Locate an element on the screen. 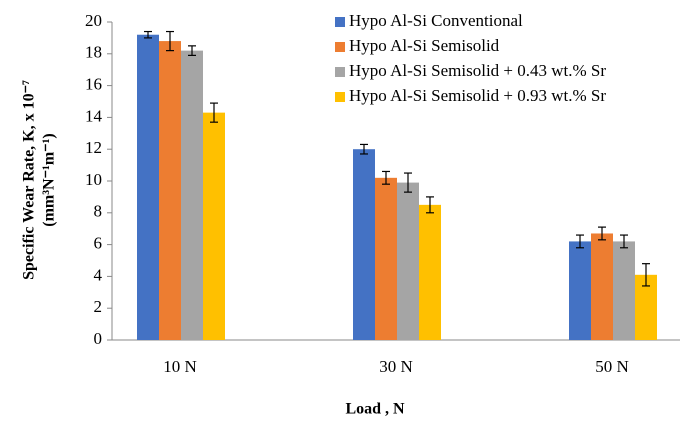 Image resolution: width=682 pixels, height=426 pixels. y-tick-label: 18 is located at coordinates (93, 52).